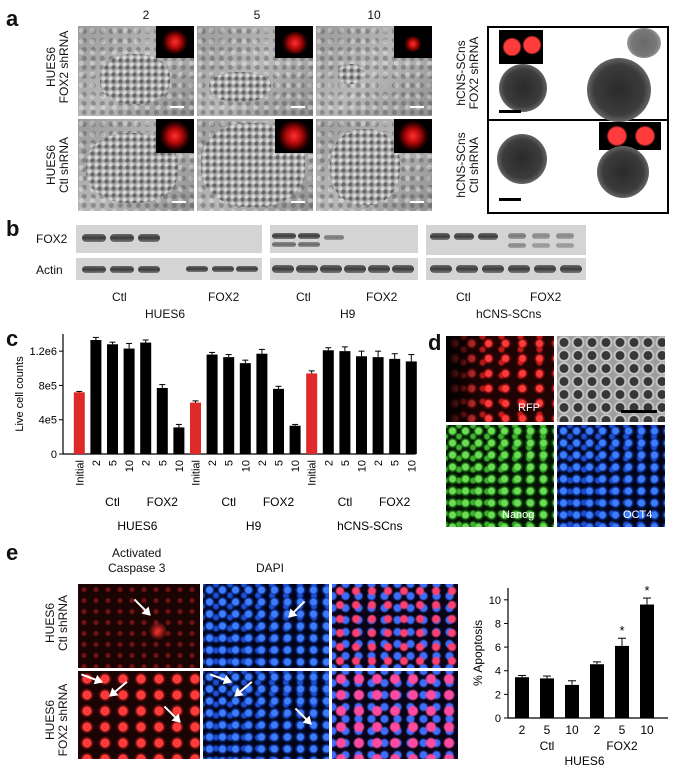  Describe the element at coordinates (506, 240) in the screenshot. I see `blot-fox2-hcns` at that location.